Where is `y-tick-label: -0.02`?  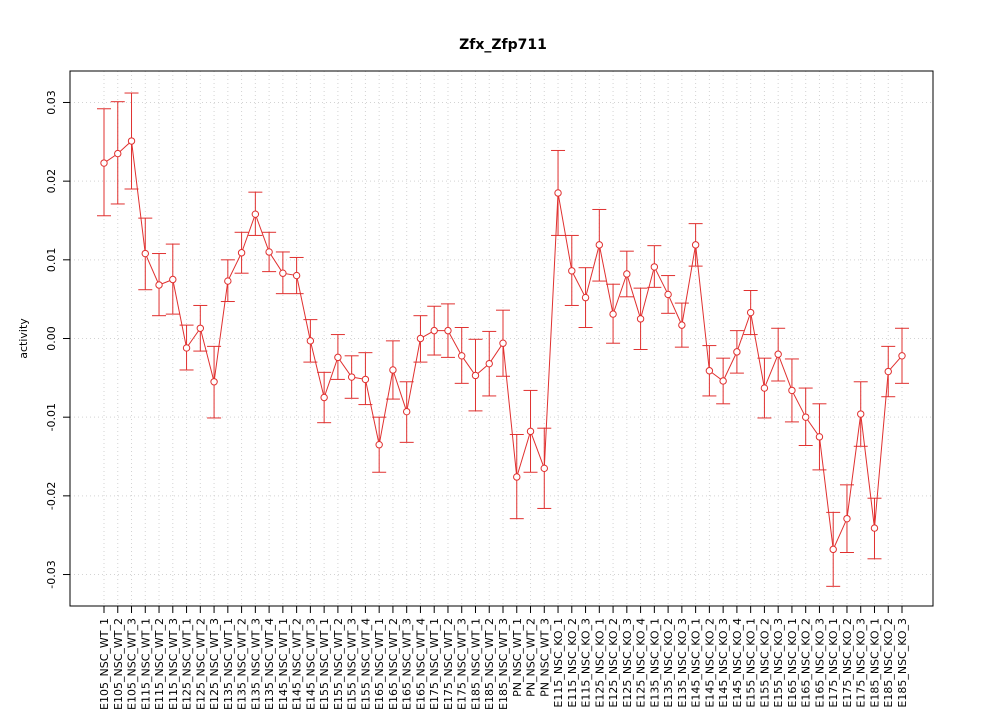
y-tick-label: -0.02 is located at coordinates (51, 496).